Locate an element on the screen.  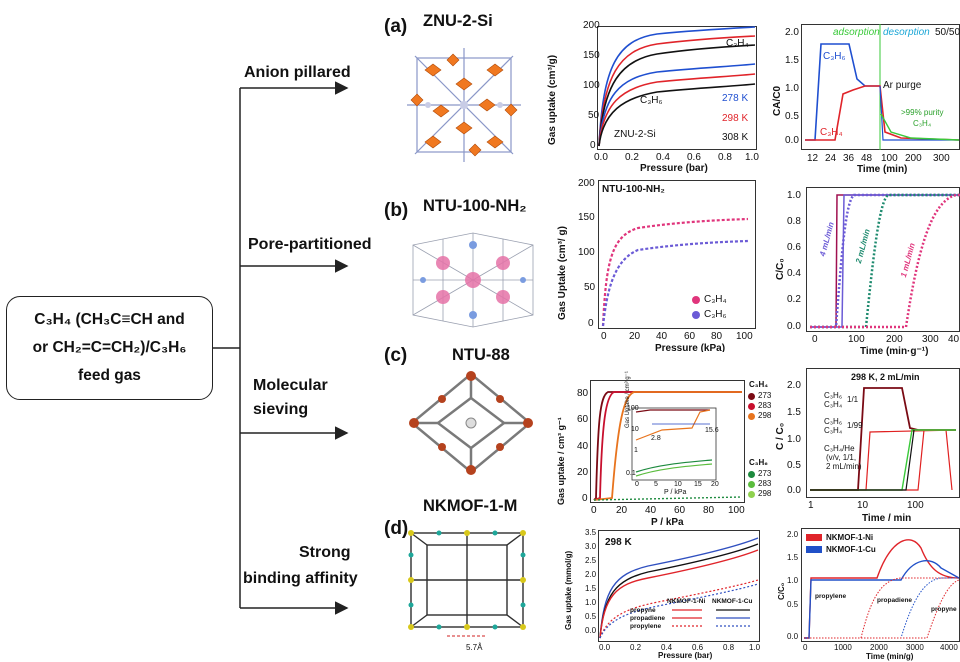
plot-d-iso-col2: NKMOF-1-Cu is located at coordinates (732, 601).